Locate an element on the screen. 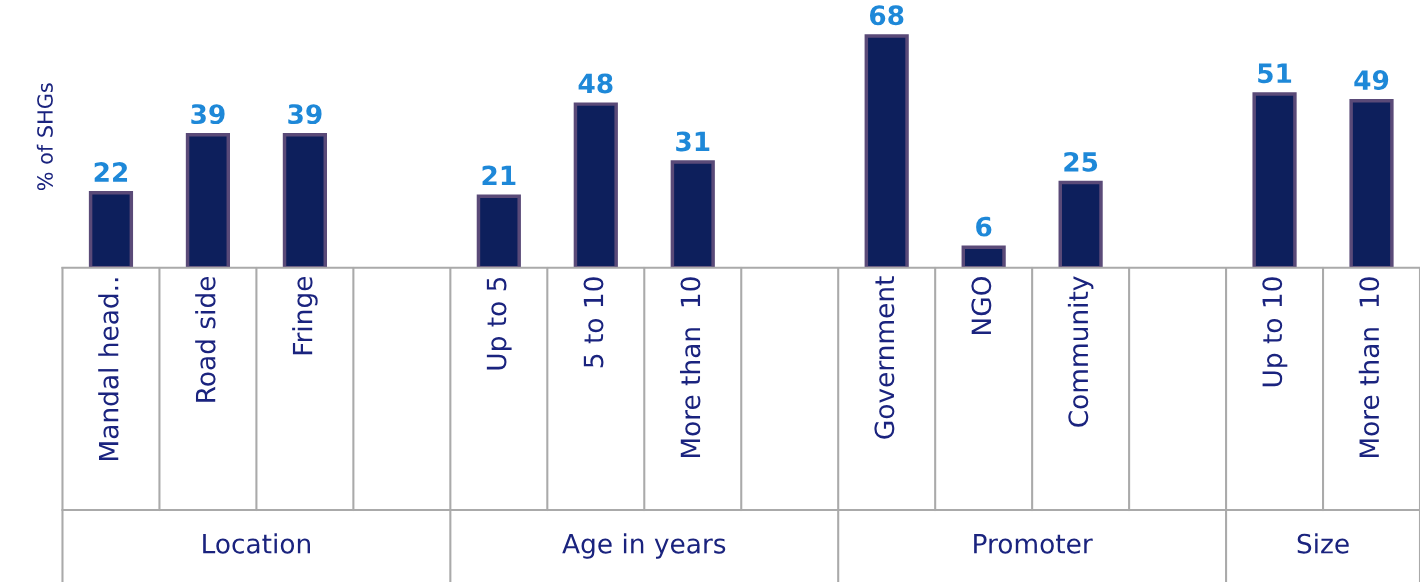 The width and height of the screenshot is (1420, 582). x-tick-label: Road side is located at coordinates (205, 339).